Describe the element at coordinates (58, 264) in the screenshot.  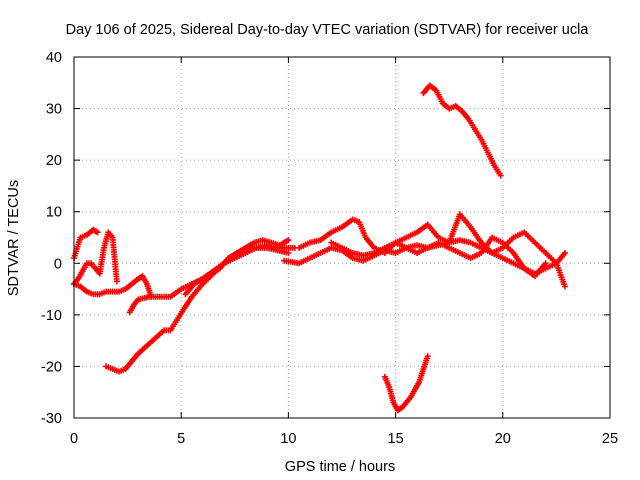
I see `y-tick-label: 0` at that location.